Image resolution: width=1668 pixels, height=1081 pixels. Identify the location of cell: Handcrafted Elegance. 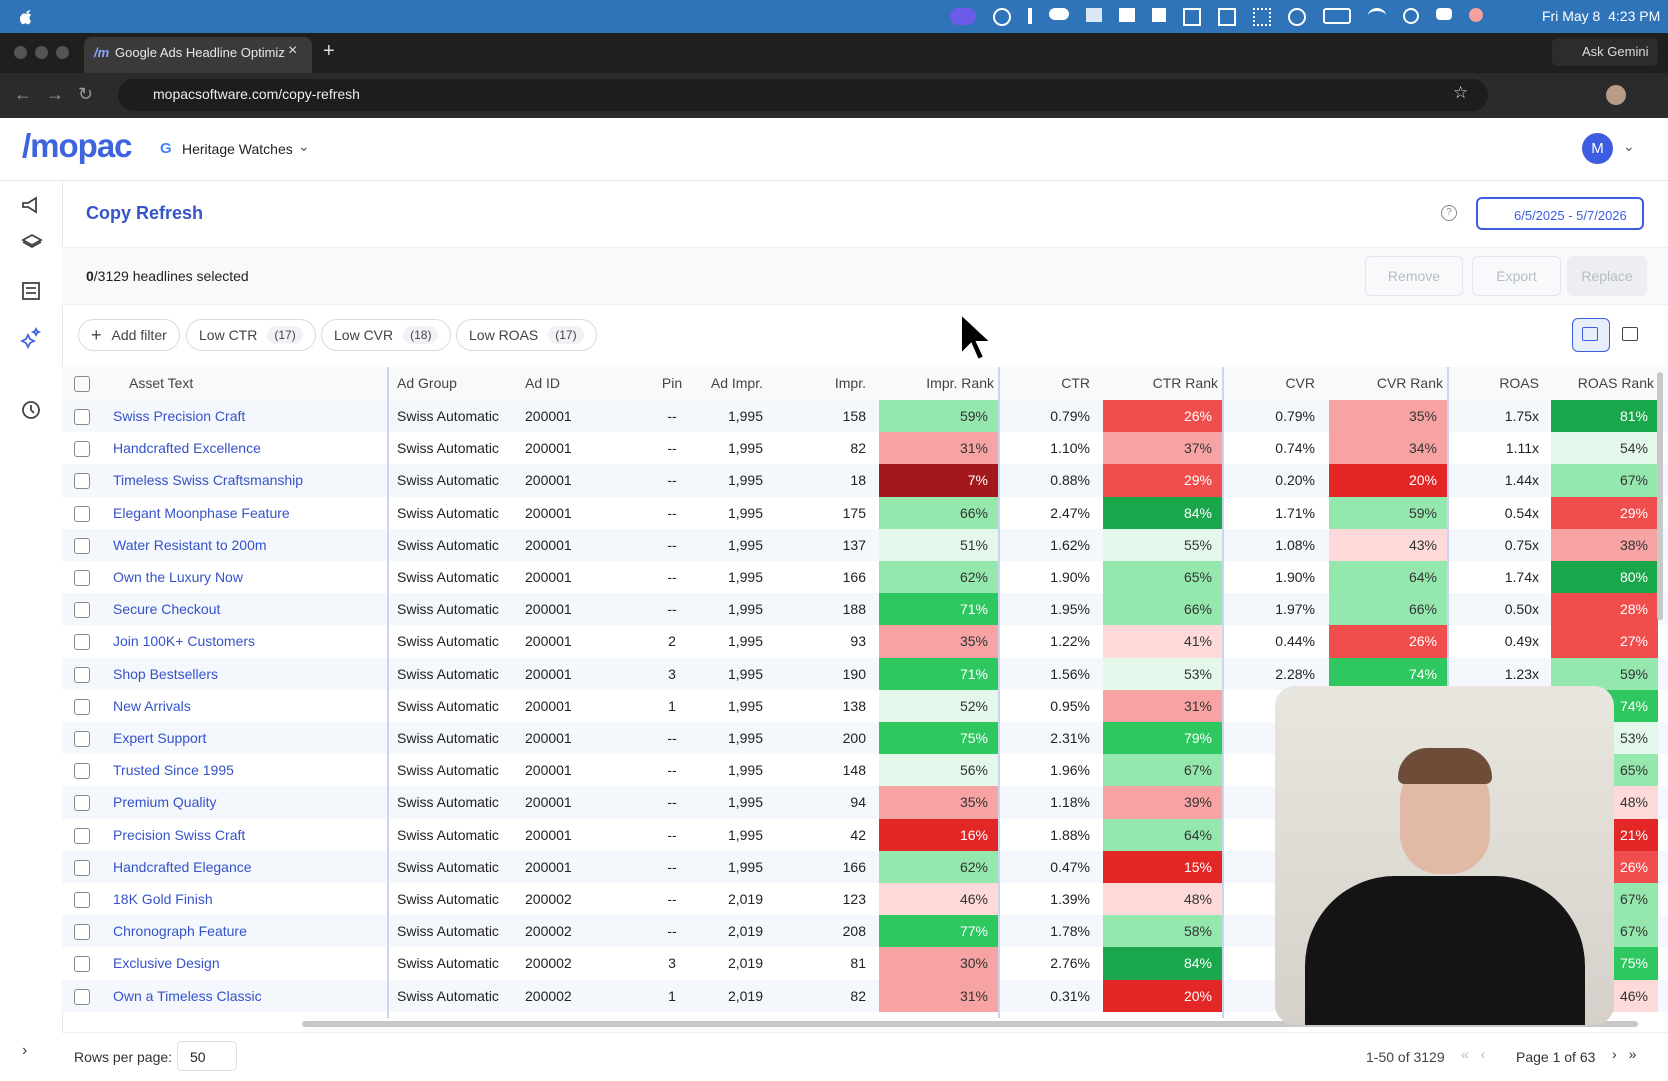
(182, 866).